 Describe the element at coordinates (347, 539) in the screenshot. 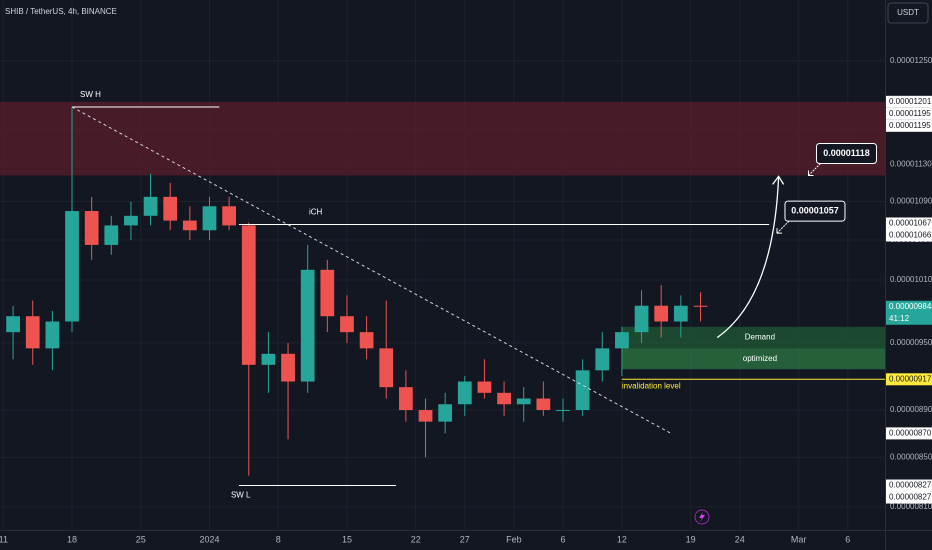

I see `x-tick-label: 15` at that location.